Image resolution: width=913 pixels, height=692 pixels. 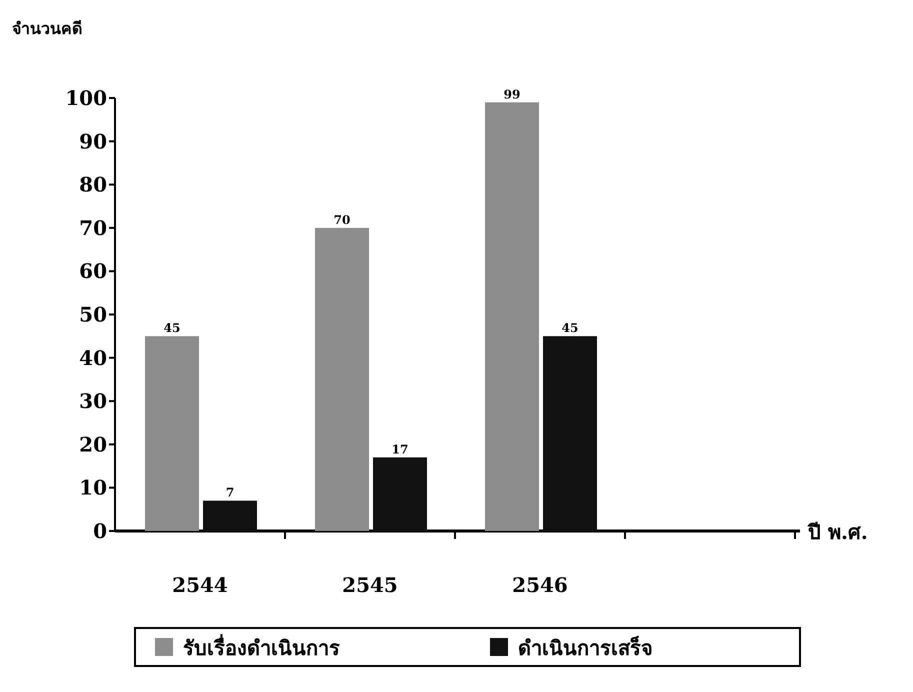 What do you see at coordinates (838, 532) in the screenshot?
I see `annotation: ปี พ.ศ.` at bounding box center [838, 532].